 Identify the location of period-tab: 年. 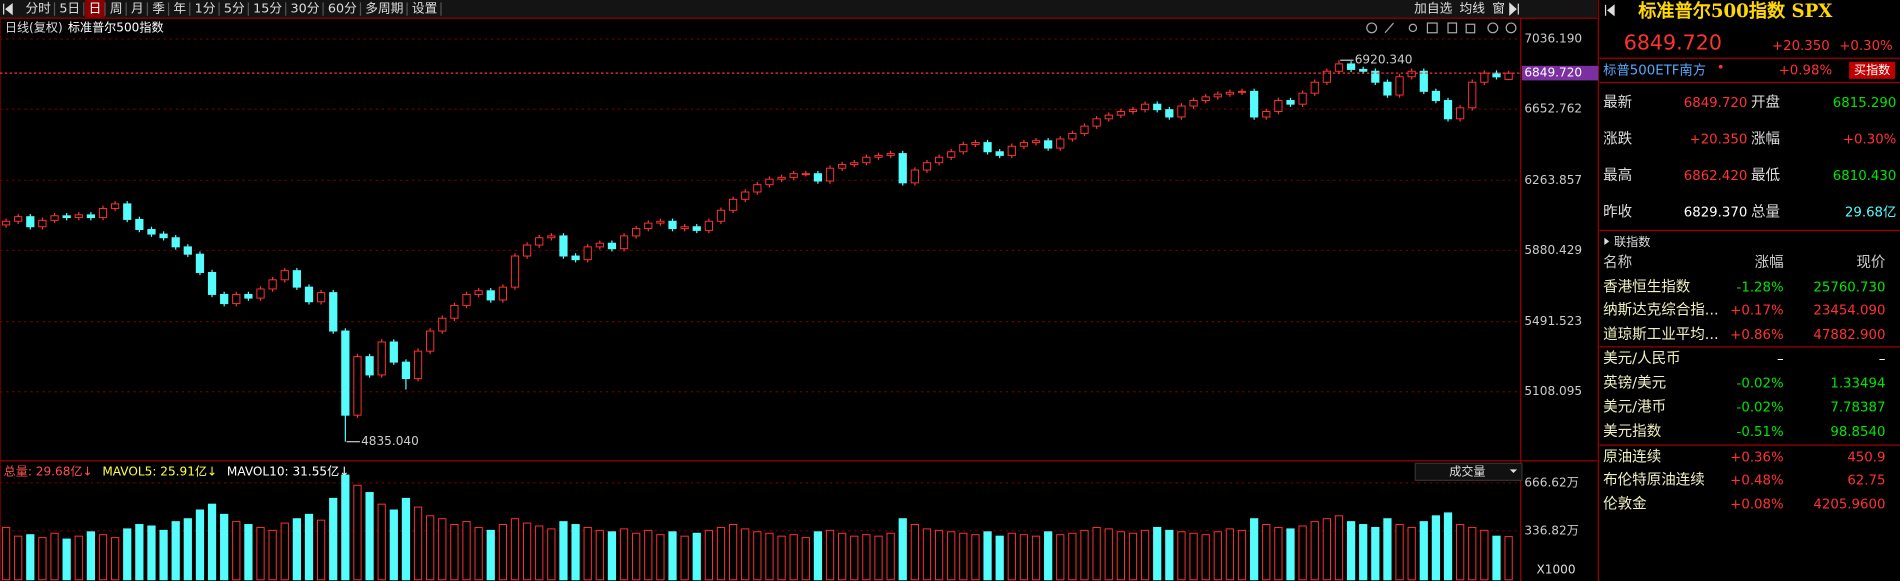
(179, 8).